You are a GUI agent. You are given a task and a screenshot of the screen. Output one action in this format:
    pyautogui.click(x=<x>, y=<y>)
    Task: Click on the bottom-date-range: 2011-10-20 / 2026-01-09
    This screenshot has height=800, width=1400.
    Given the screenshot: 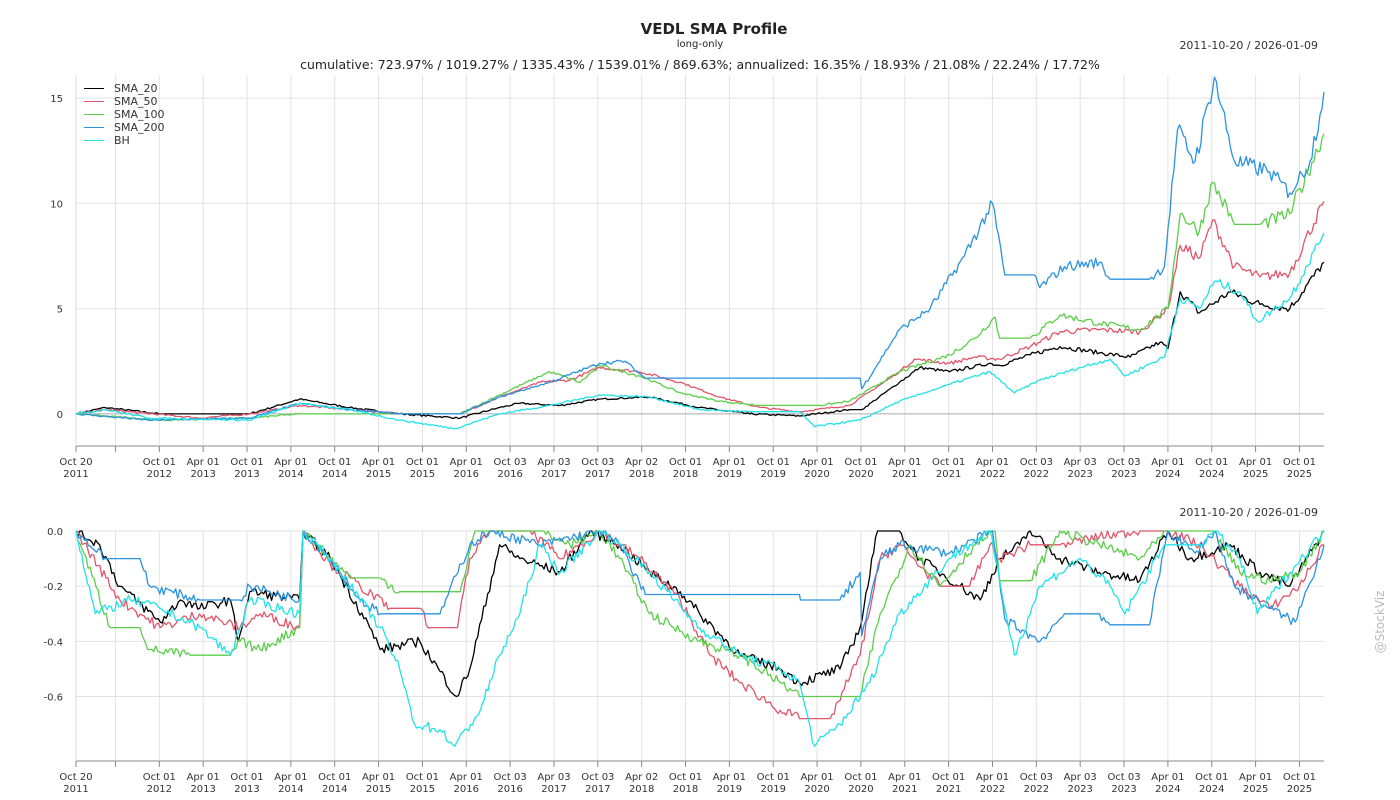 What is the action you would take?
    pyautogui.click(x=1248, y=512)
    